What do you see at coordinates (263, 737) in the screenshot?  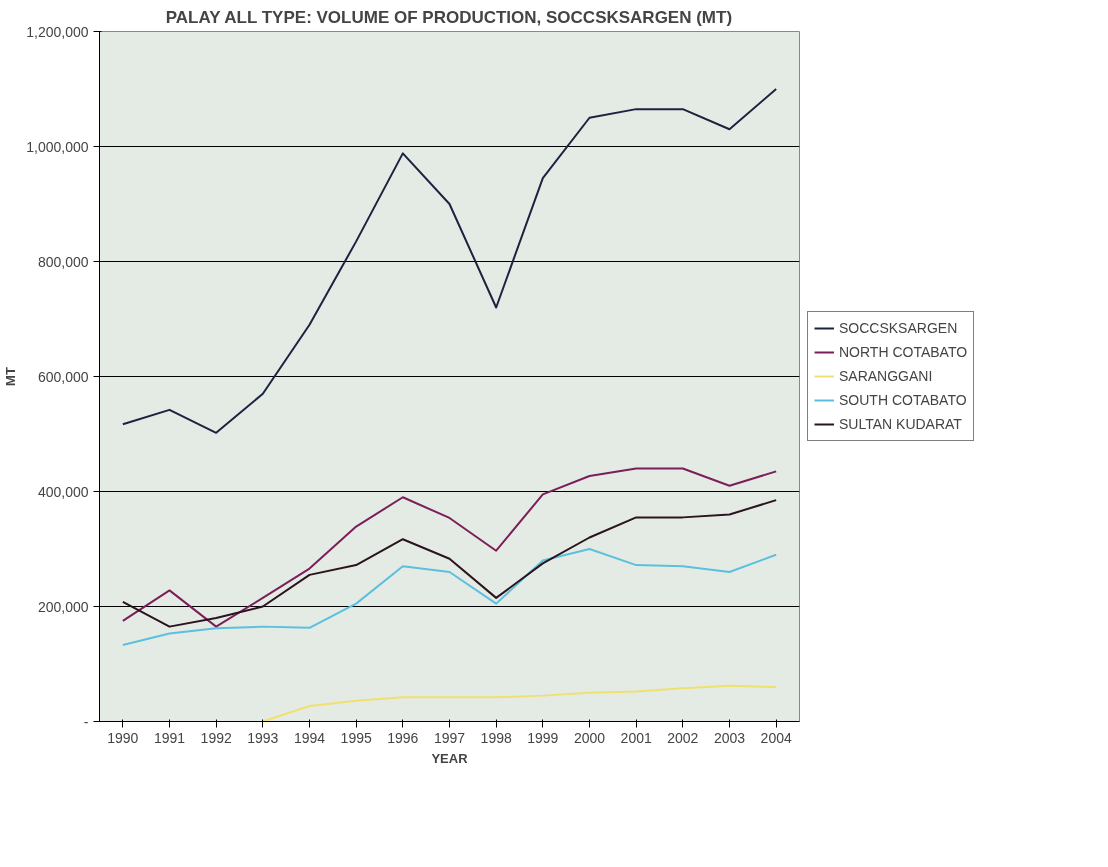 I see `x-tick-label: 1993` at bounding box center [263, 737].